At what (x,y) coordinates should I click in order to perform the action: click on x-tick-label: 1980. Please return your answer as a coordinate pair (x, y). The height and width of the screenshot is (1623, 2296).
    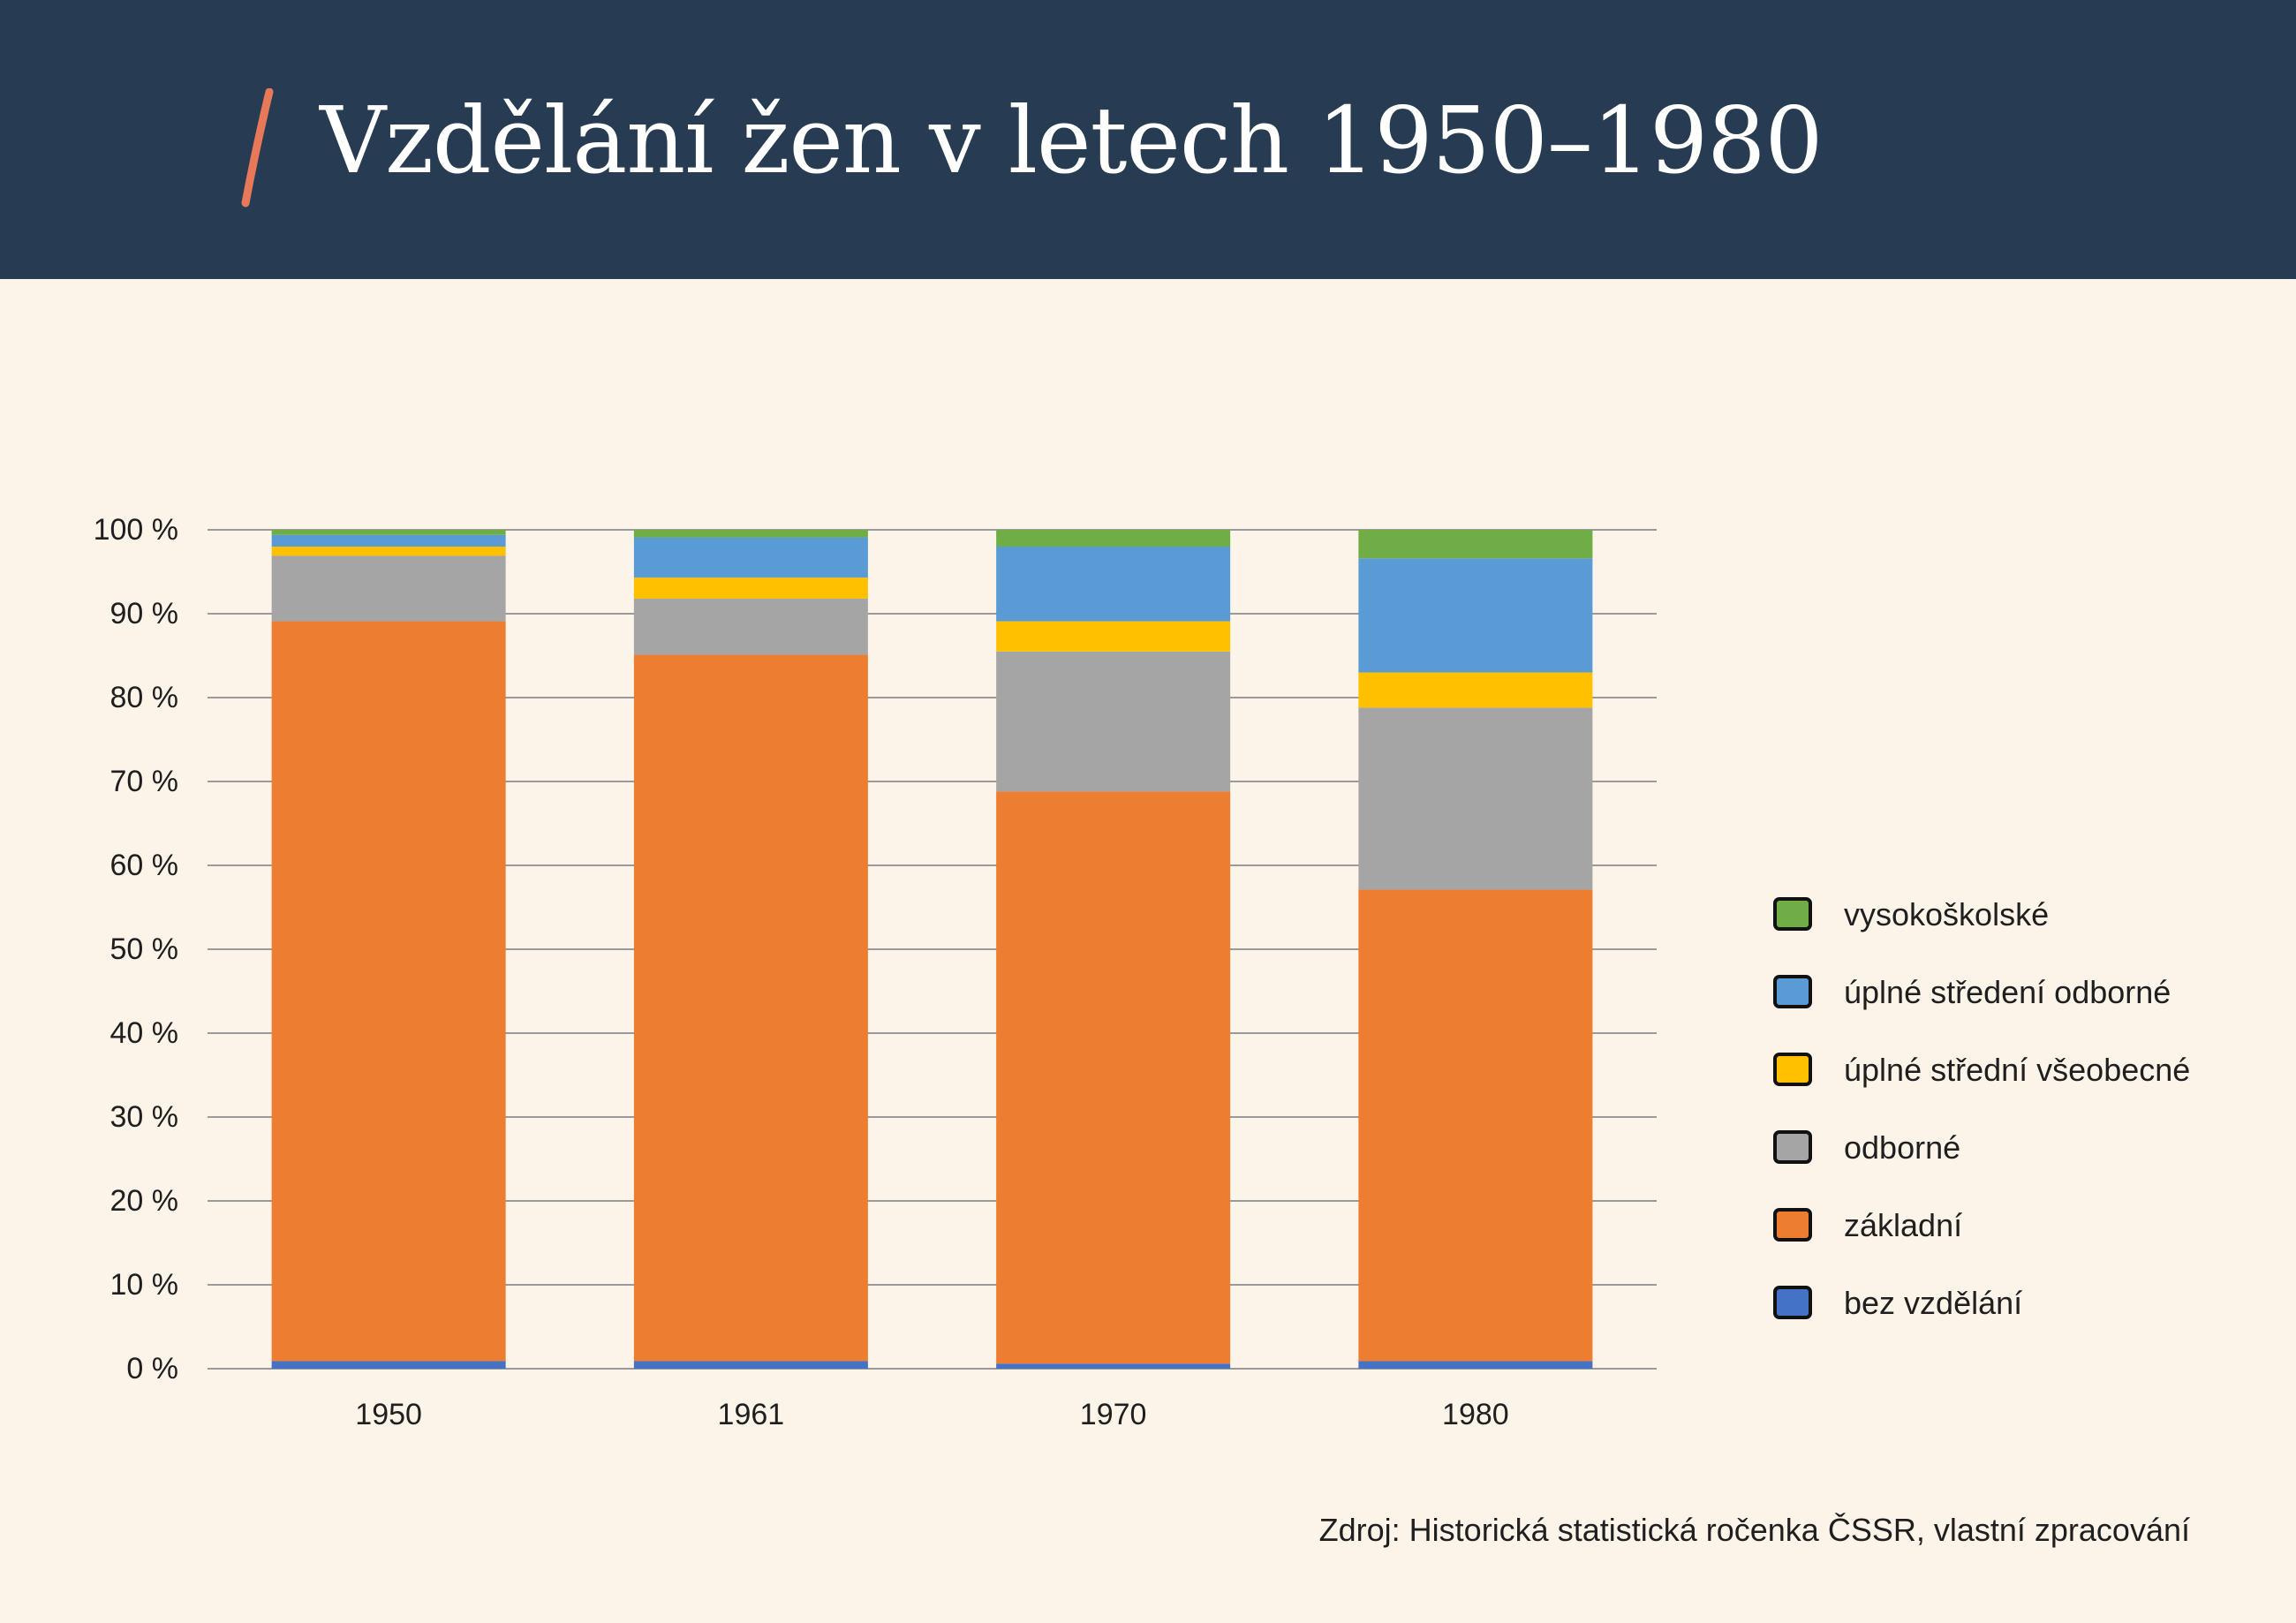
    Looking at the image, I should click on (1475, 1414).